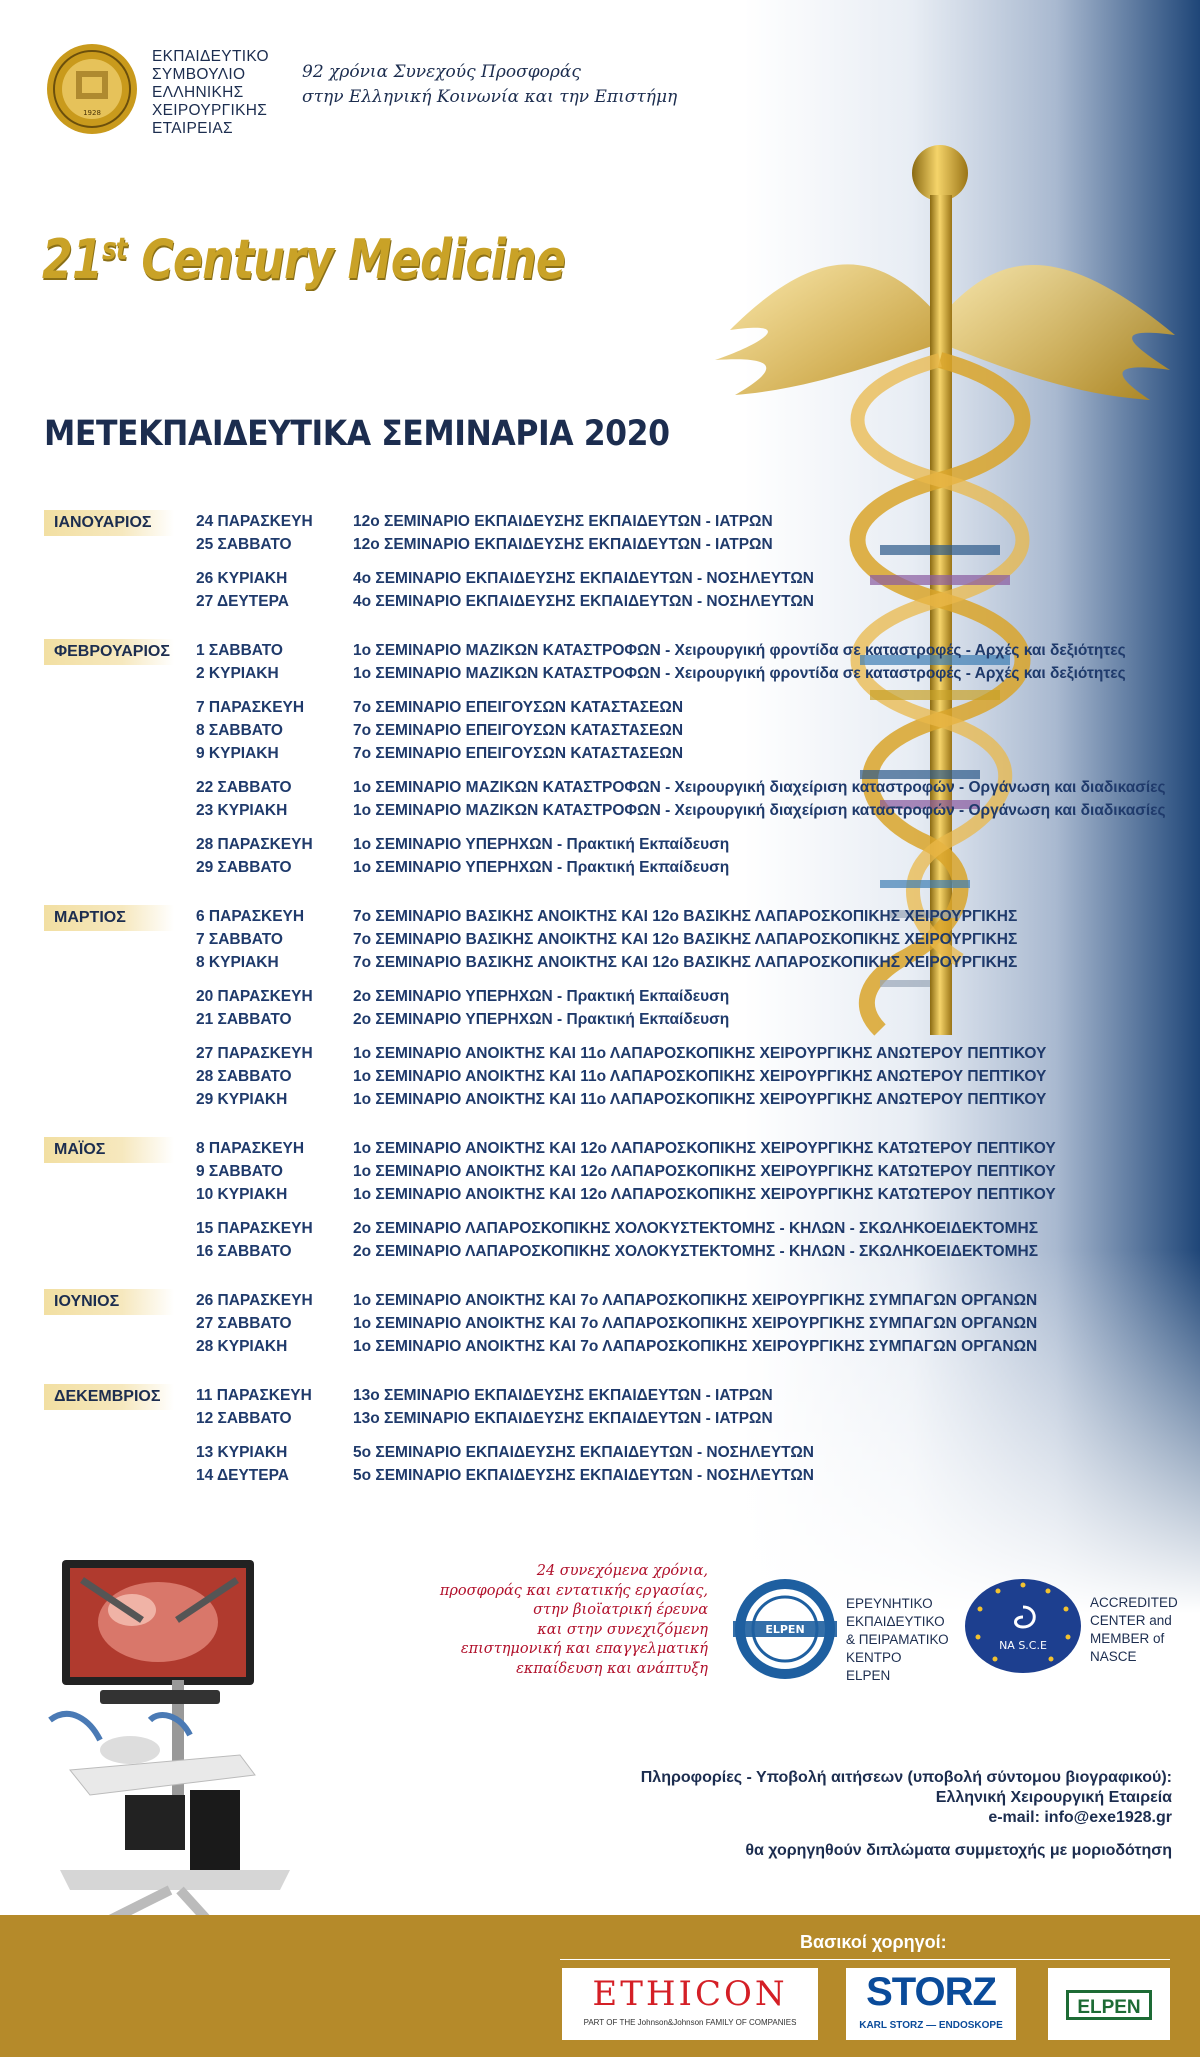  Describe the element at coordinates (244, 1251) in the screenshot. I see `seminar-date: 16 ΣΑΒΒΑΤΟ` at that location.